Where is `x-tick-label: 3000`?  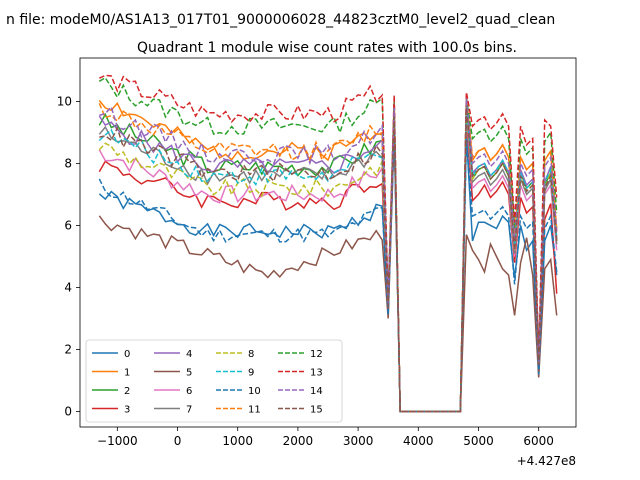 x-tick-label: 3000 is located at coordinates (358, 441).